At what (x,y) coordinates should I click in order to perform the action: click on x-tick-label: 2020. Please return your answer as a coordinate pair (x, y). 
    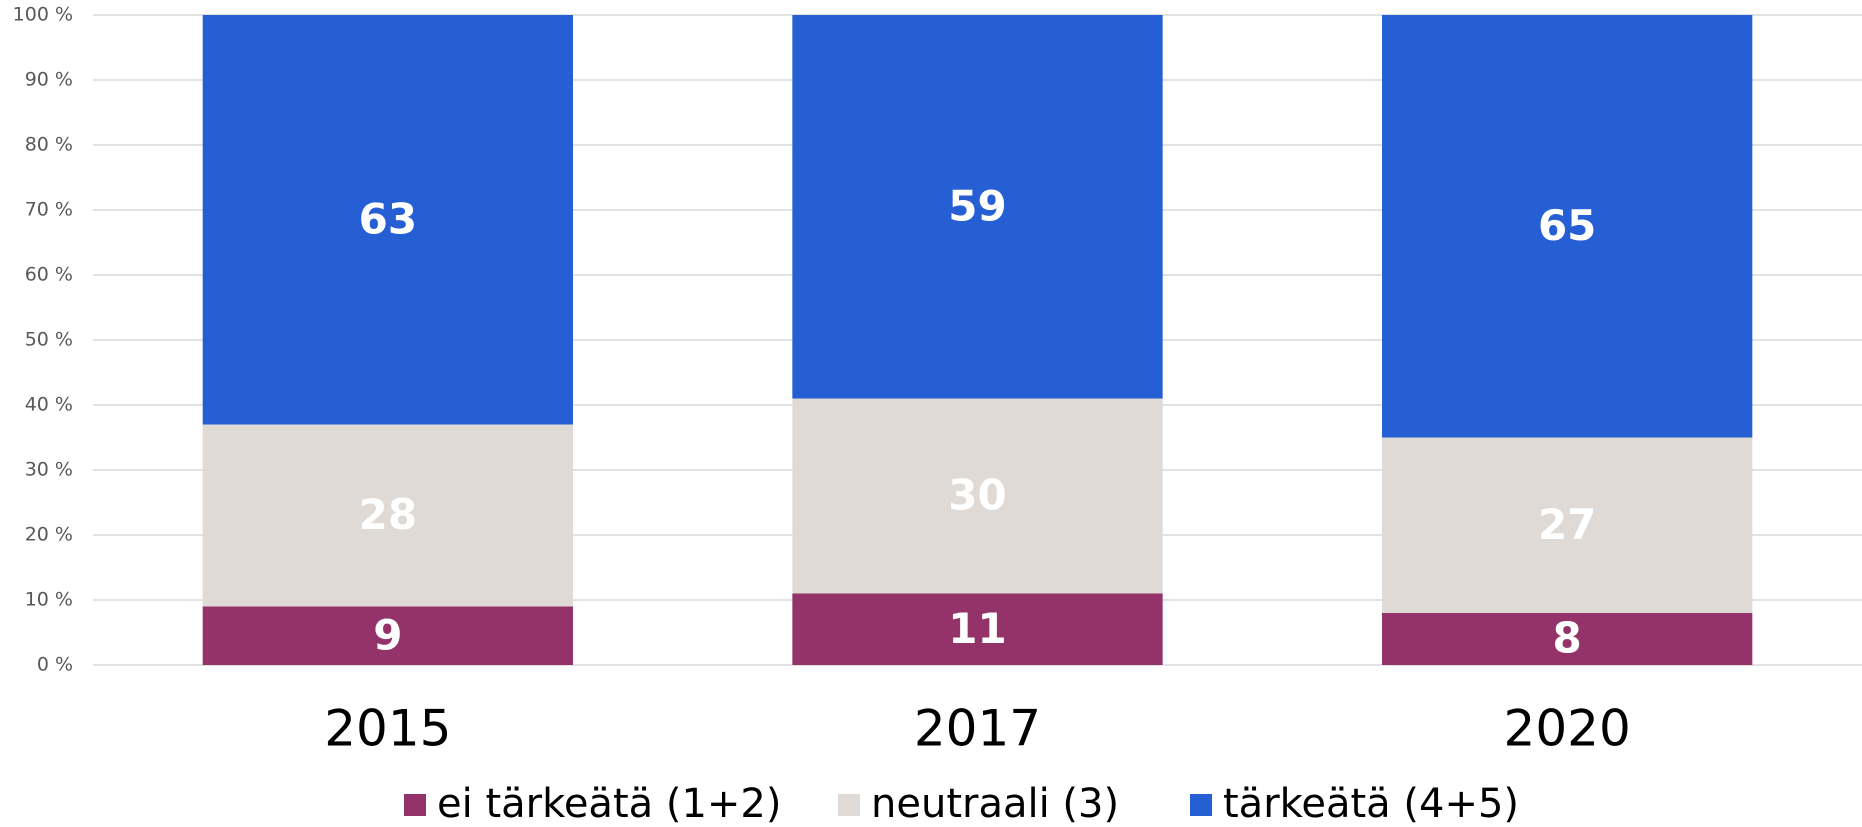
    Looking at the image, I should click on (1567, 729).